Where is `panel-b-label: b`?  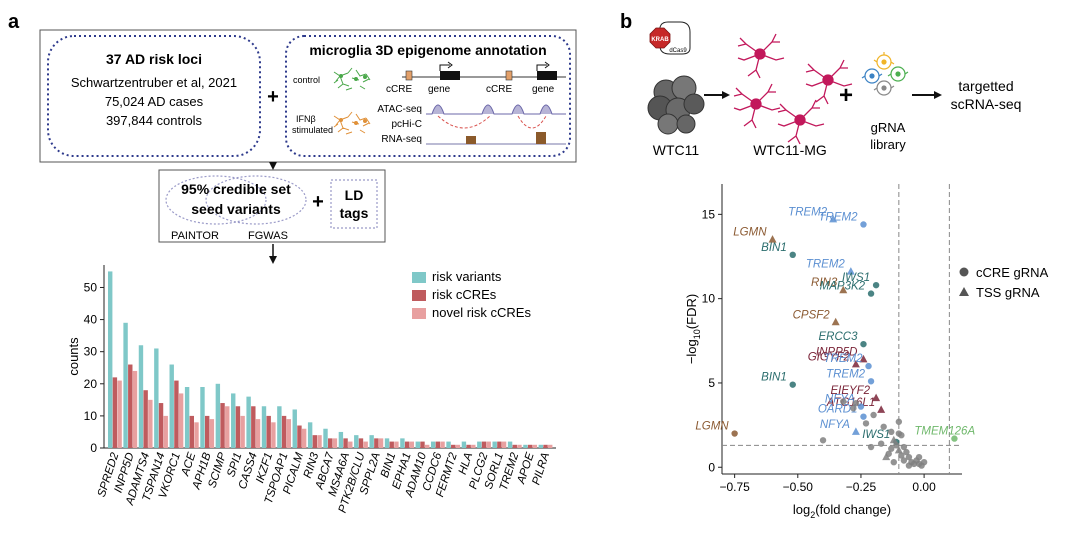 panel-b-label: b is located at coordinates (626, 22).